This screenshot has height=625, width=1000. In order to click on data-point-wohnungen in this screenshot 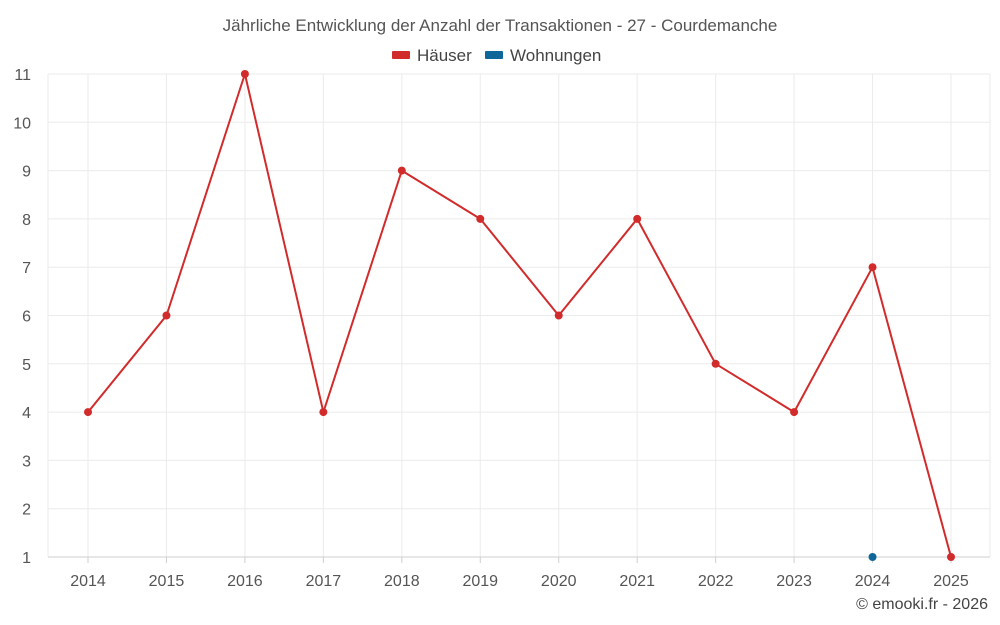, I will do `click(872, 557)`.